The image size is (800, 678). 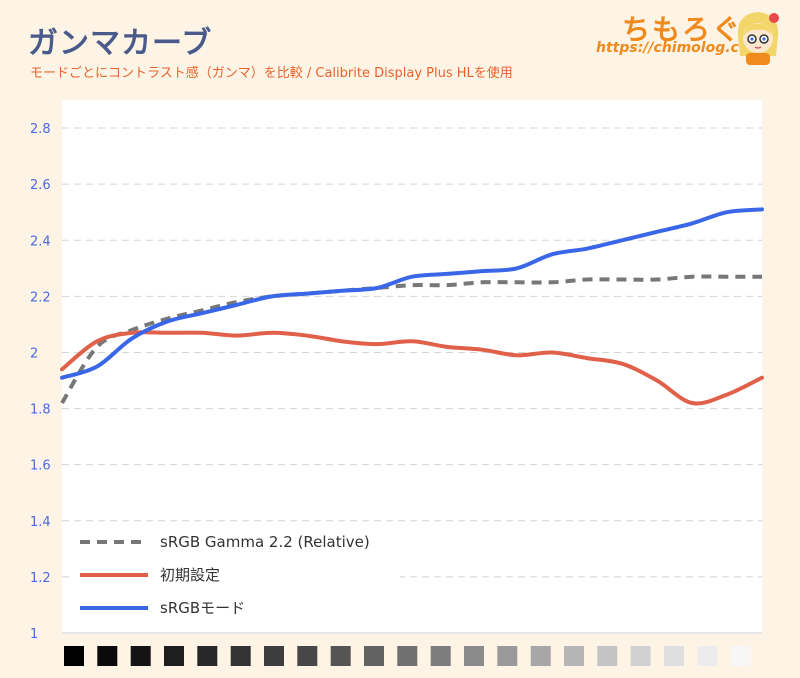 What do you see at coordinates (412, 368) in the screenshot?
I see `series-line-default` at bounding box center [412, 368].